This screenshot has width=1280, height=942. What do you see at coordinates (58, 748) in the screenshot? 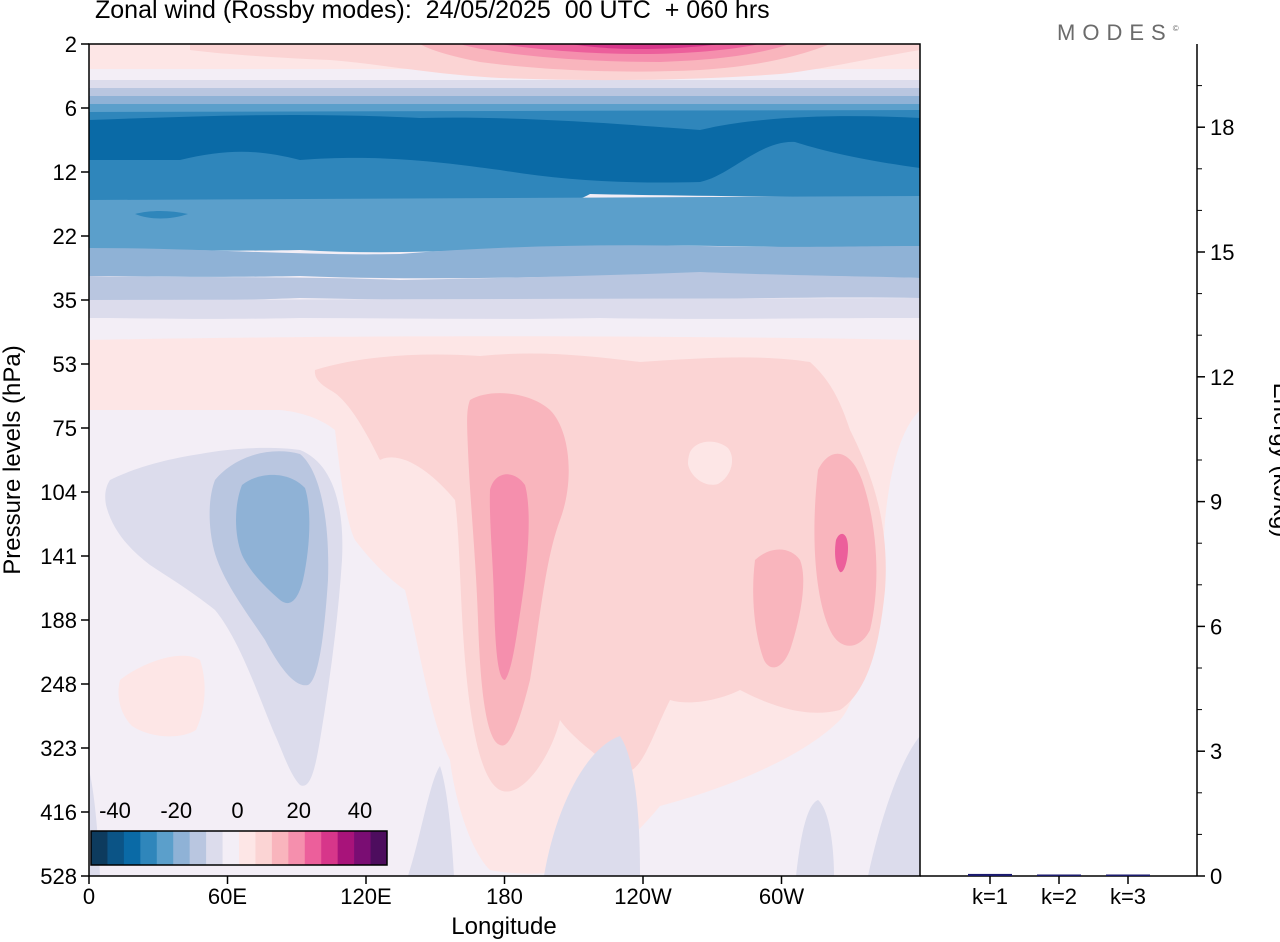
I see `y-tick-label: 323` at bounding box center [58, 748].